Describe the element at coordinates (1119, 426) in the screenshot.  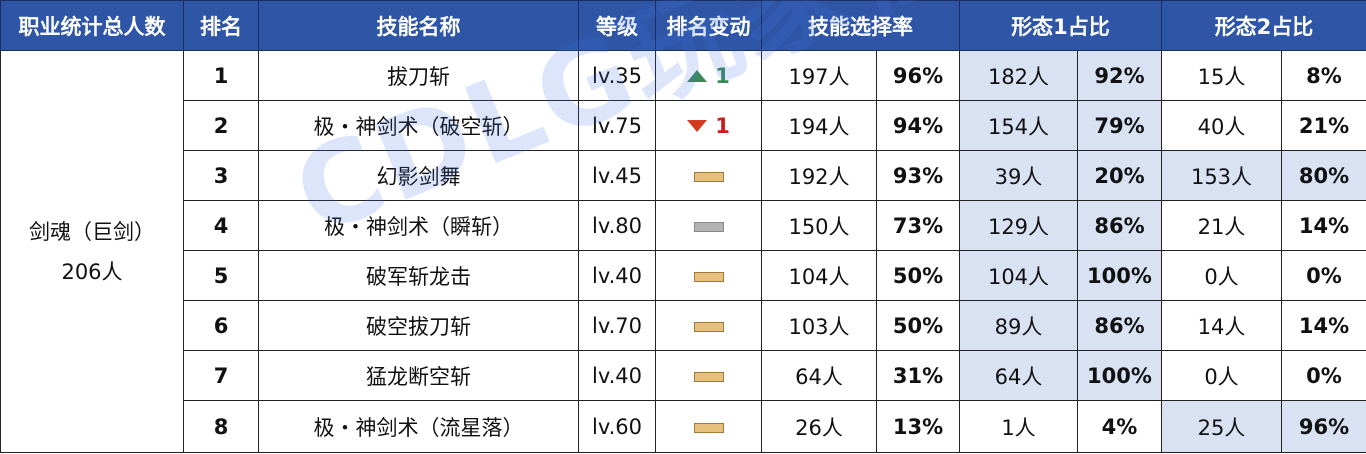
I see `form1-pct-cell: 4%` at that location.